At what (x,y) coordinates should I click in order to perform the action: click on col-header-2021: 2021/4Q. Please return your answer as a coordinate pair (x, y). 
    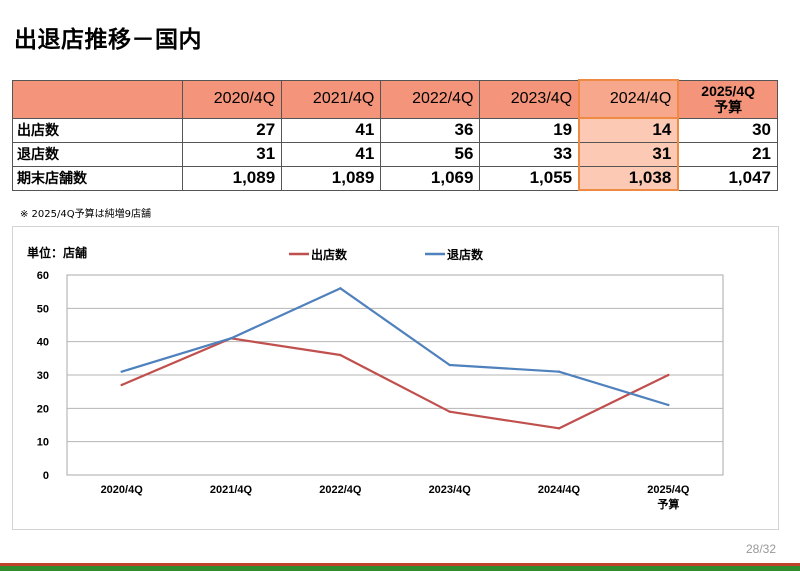
    Looking at the image, I should click on (331, 99).